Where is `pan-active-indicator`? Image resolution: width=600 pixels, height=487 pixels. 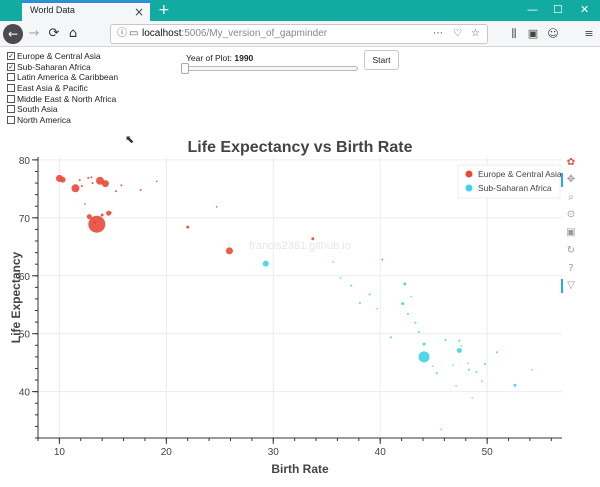 pan-active-indicator is located at coordinates (562, 180).